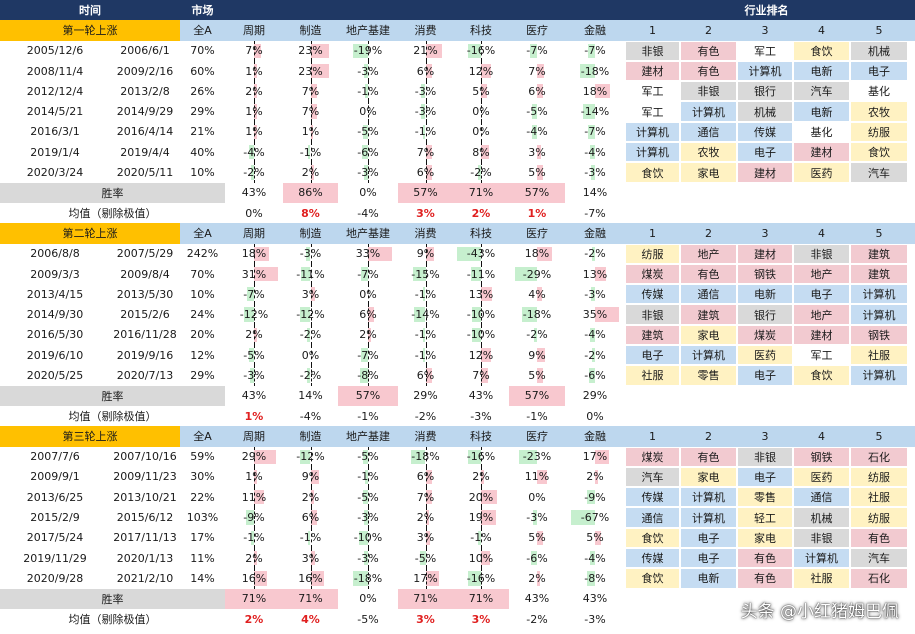 This screenshot has width=915, height=634. What do you see at coordinates (425, 50) in the screenshot?
I see `category-return-cell: 21%` at bounding box center [425, 50].